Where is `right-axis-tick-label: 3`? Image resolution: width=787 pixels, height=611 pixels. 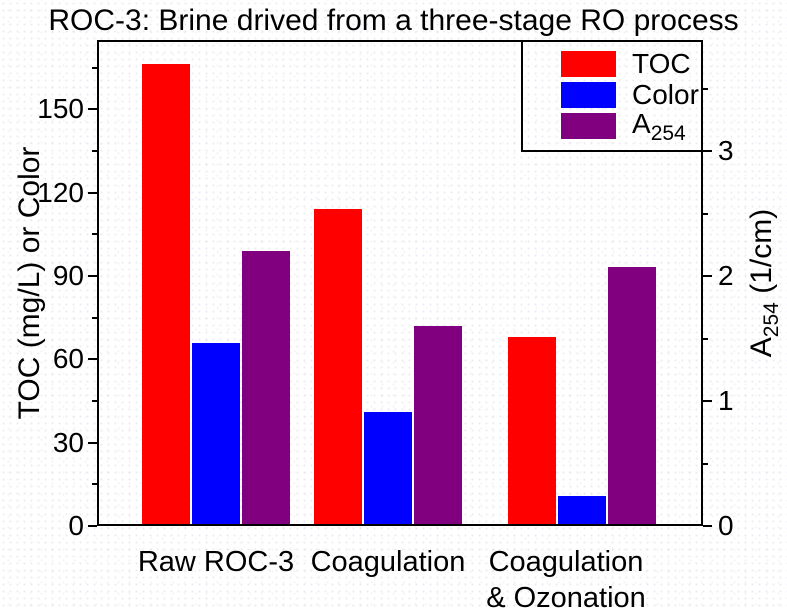 right-axis-tick-label: 3 is located at coordinates (726, 150).